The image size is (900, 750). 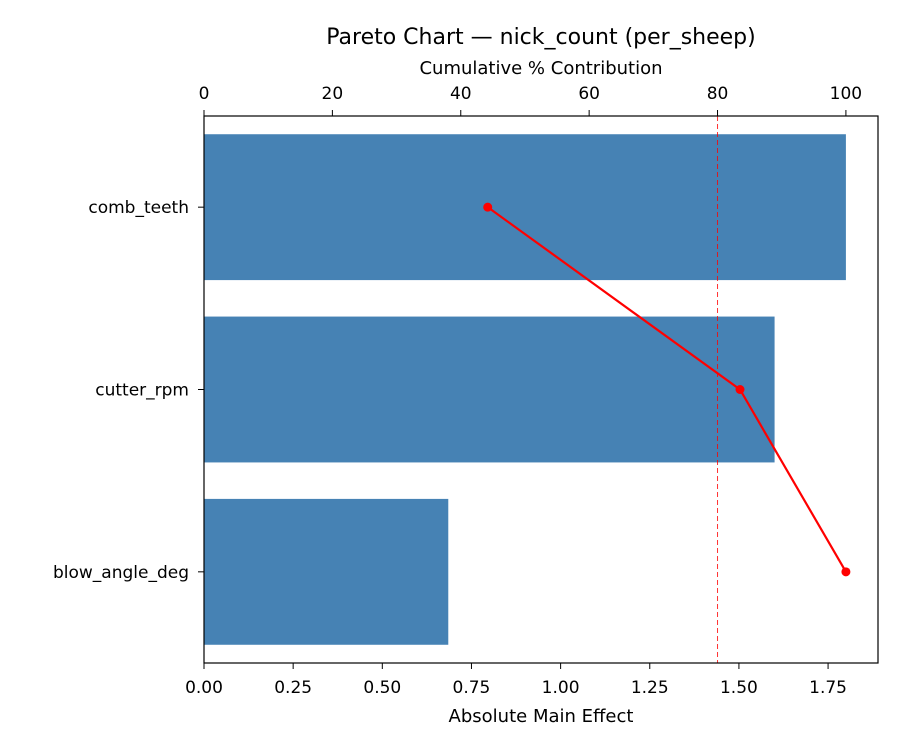 I want to click on top-x-tick-label: 20, so click(x=333, y=94).